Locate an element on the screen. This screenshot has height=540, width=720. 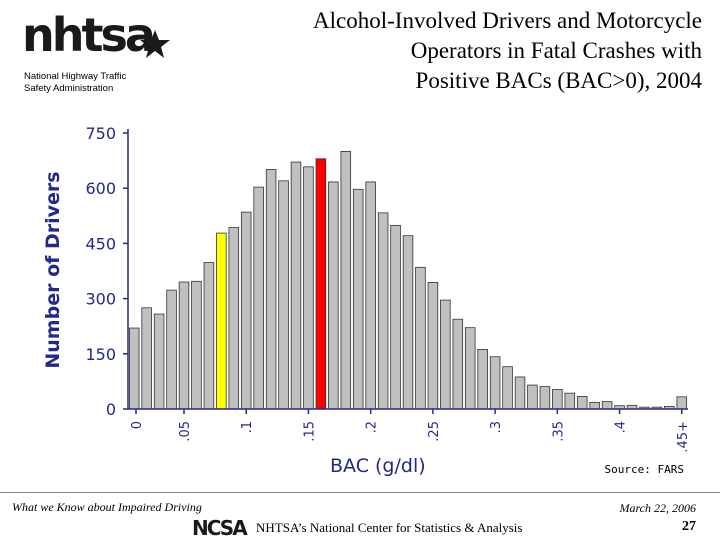
logo-wordmark: nhtsa is located at coordinates (89, 35).